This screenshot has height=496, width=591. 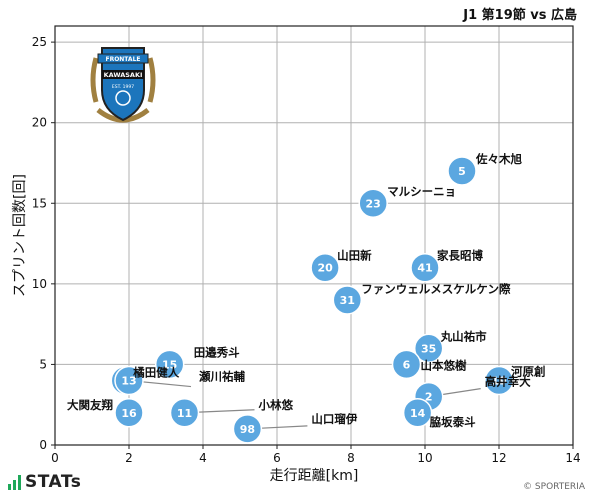 What do you see at coordinates (276, 405) in the screenshot?
I see `player-name: 小林悠` at bounding box center [276, 405].